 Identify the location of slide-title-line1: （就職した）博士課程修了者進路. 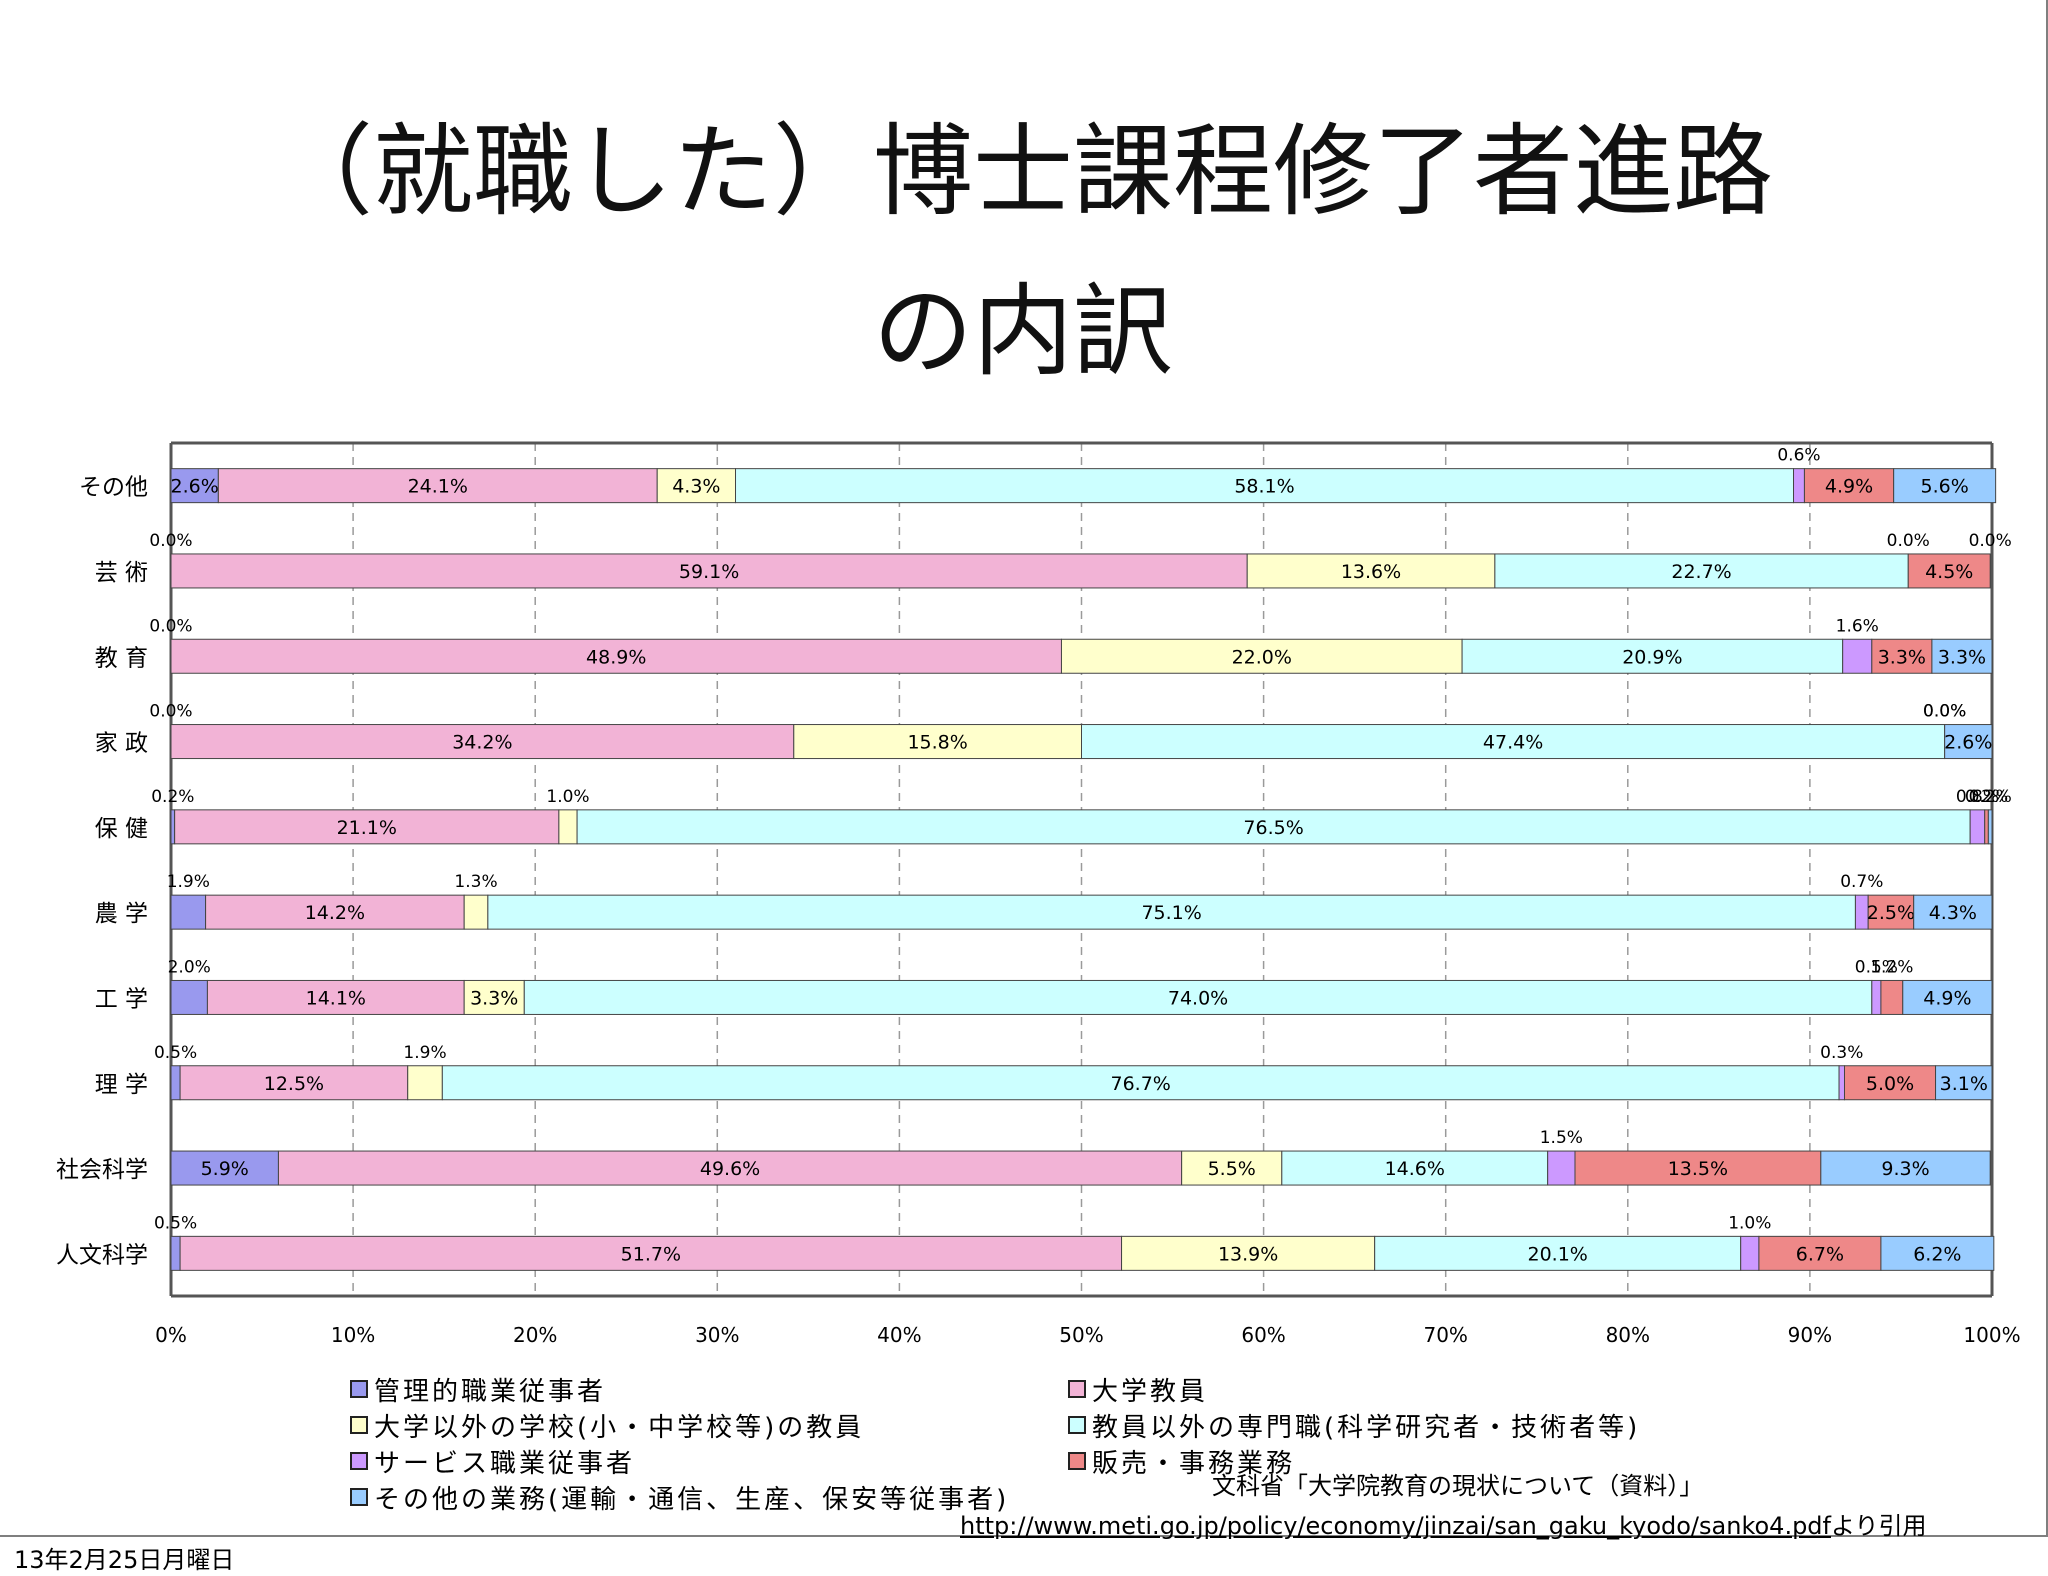
(1023, 171).